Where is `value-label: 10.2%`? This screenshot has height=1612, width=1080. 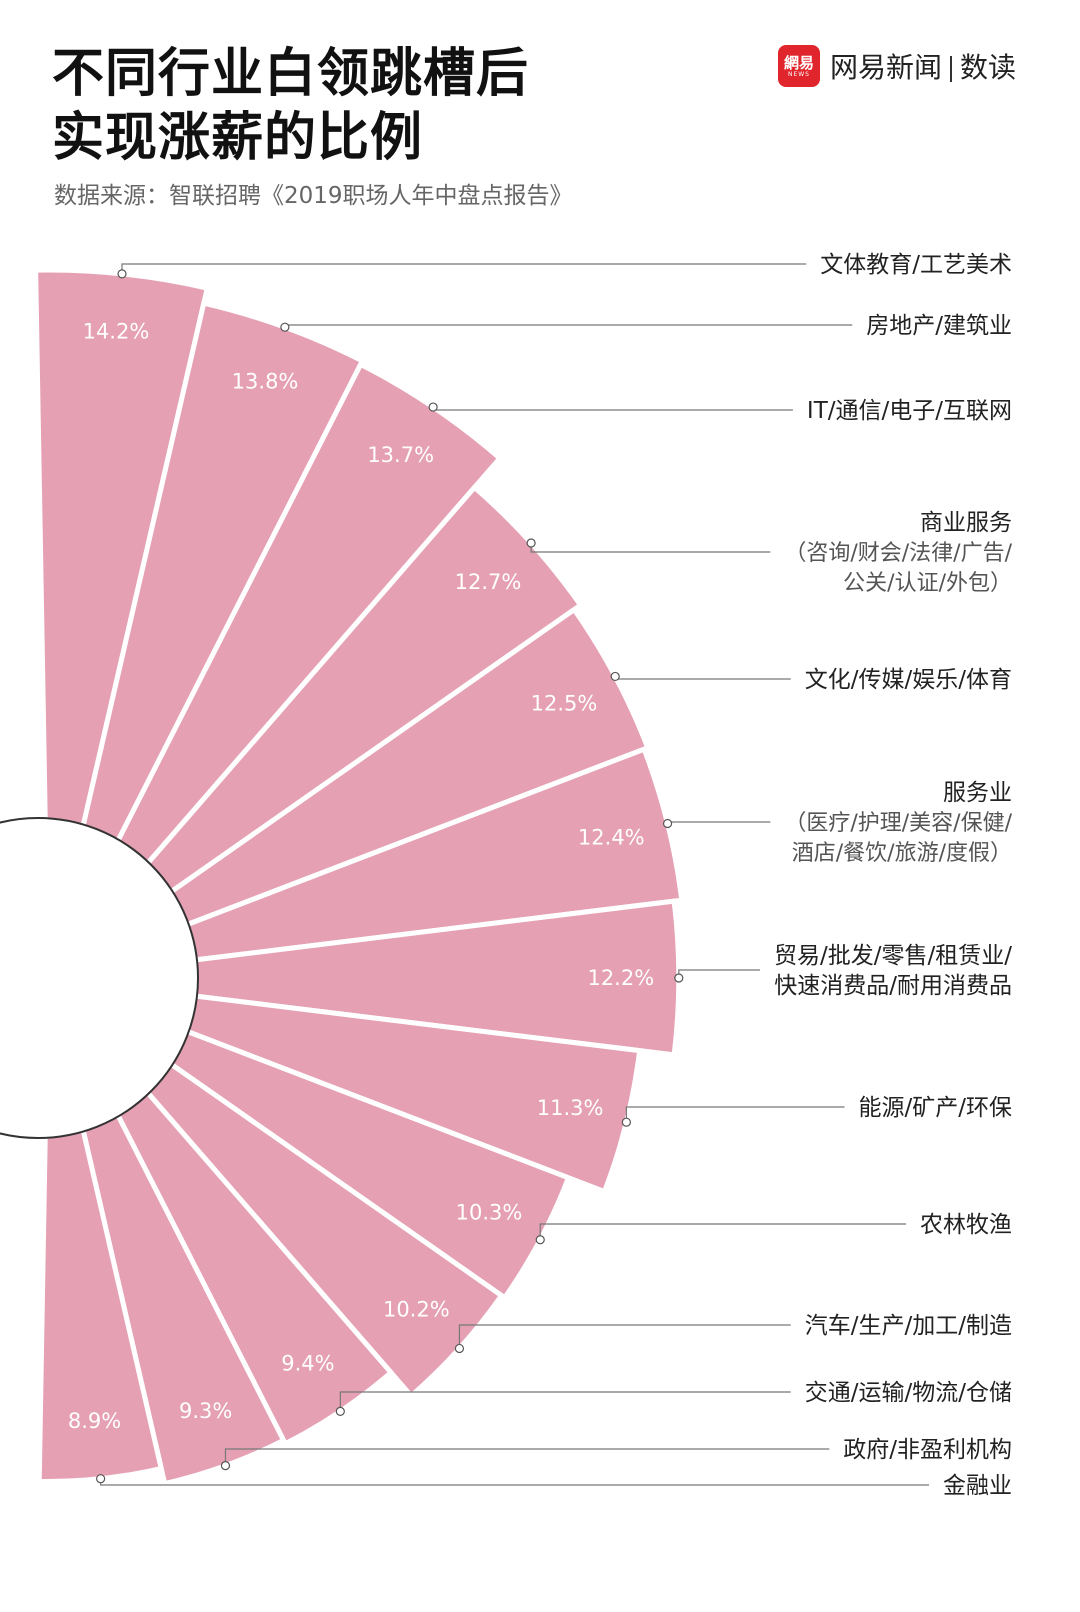 value-label: 10.2% is located at coordinates (416, 1310).